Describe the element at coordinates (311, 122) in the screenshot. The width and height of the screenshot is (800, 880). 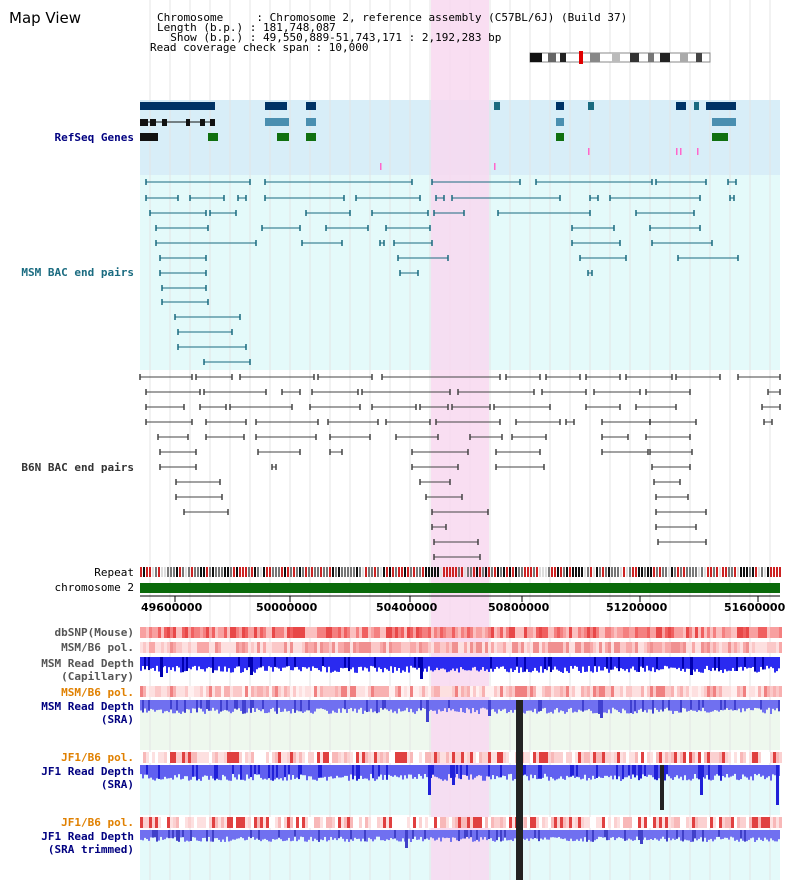
I see `gene-feature` at that location.